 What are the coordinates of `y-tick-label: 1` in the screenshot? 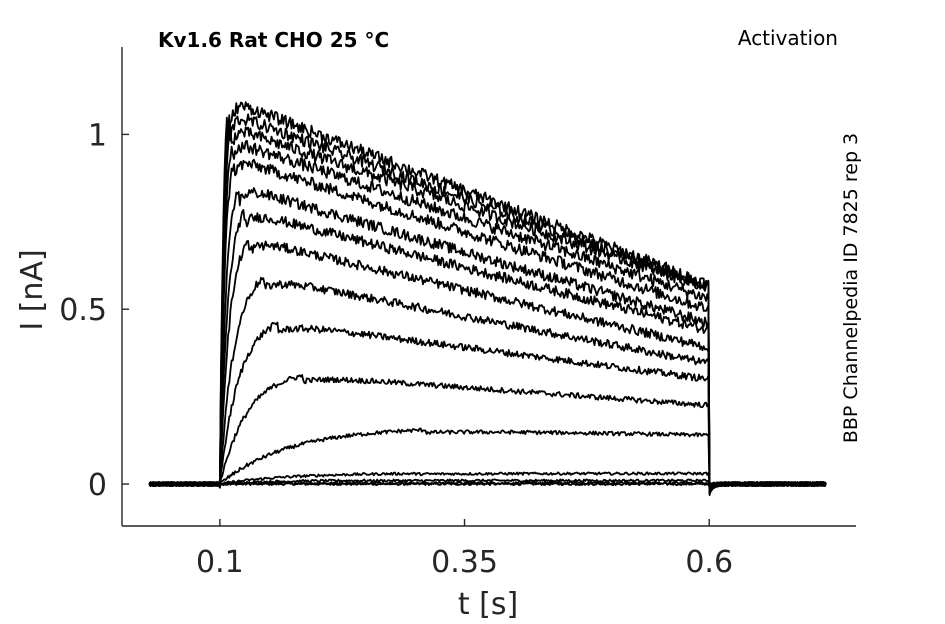 It's located at (97, 135).